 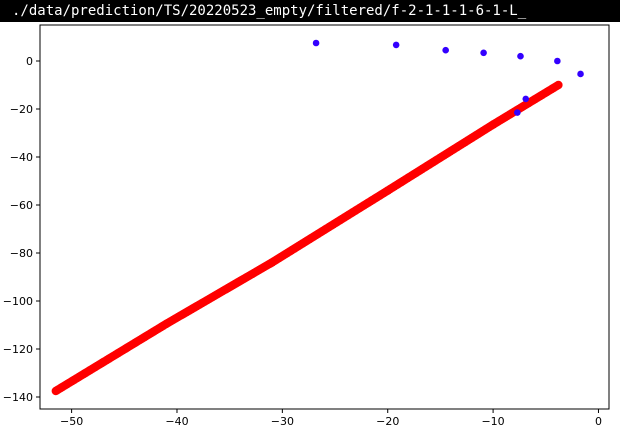 What do you see at coordinates (598, 421) in the screenshot?
I see `x-tick-label: 0` at bounding box center [598, 421].